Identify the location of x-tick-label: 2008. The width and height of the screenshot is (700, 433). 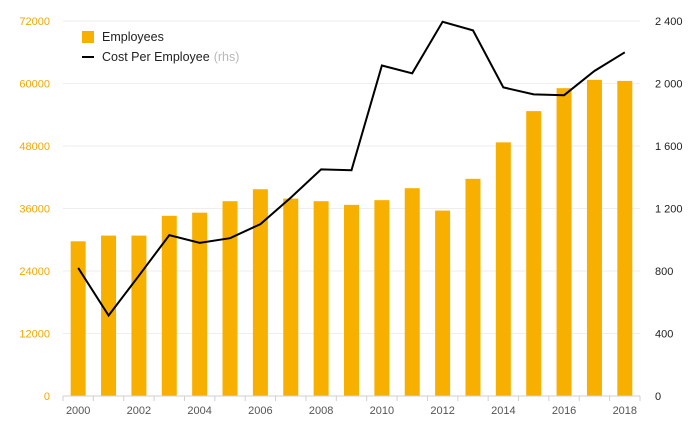
(321, 411).